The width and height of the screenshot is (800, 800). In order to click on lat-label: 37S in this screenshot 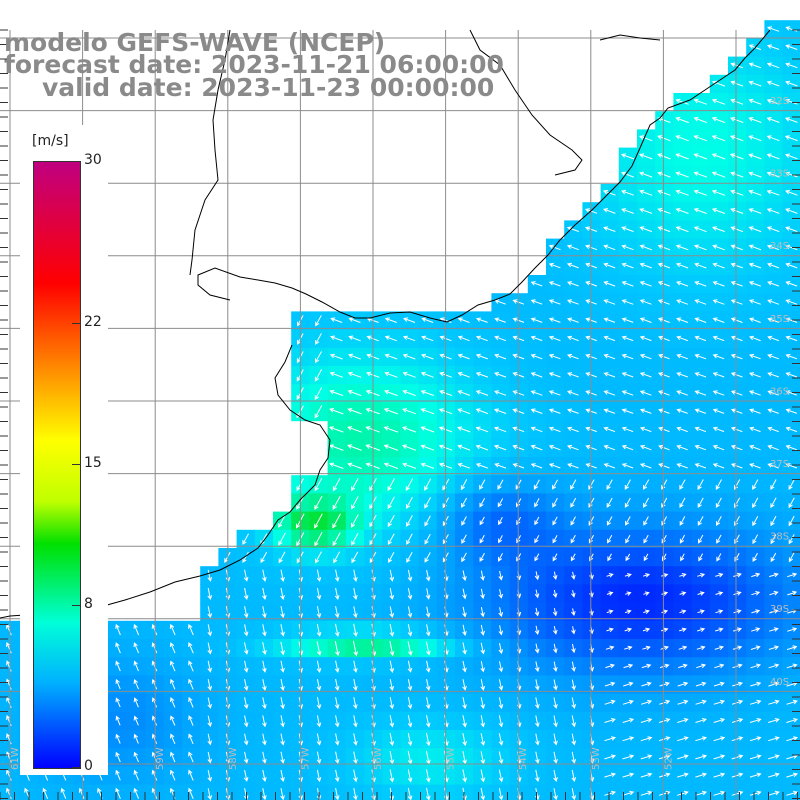, I will do `click(779, 464)`.